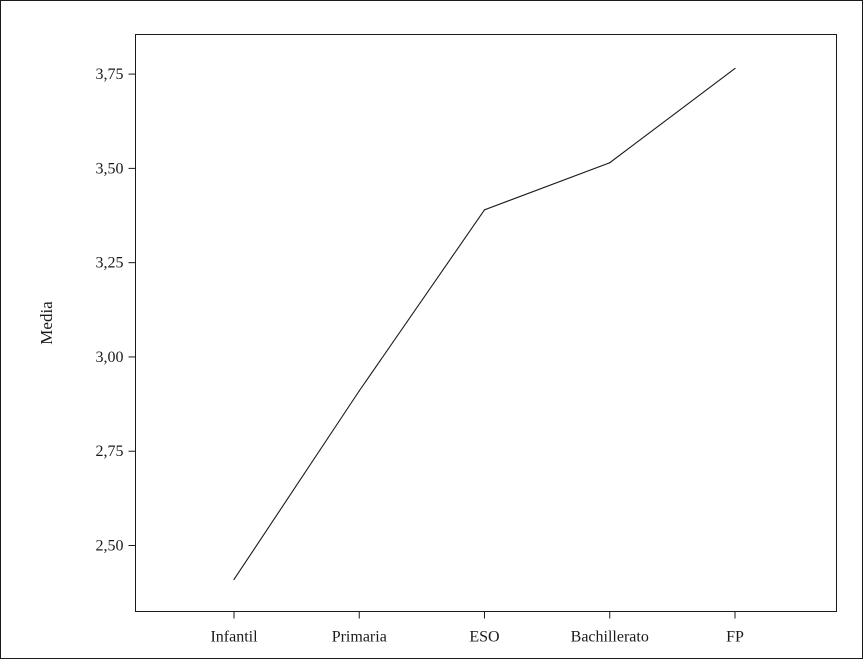 Image resolution: width=863 pixels, height=664 pixels. What do you see at coordinates (116, 310) in the screenshot?
I see `y-axis: 2,50 2,75 3,00 3,25 3,50 3,75` at bounding box center [116, 310].